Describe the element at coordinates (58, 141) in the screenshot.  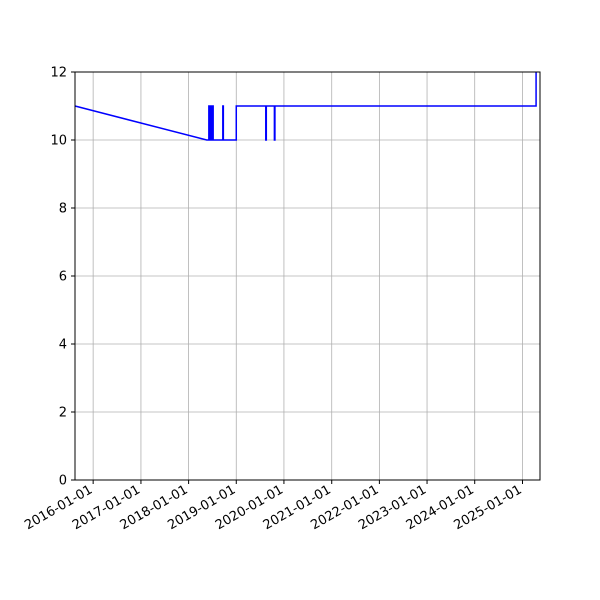
I see `y-tick-label: 10` at that location.